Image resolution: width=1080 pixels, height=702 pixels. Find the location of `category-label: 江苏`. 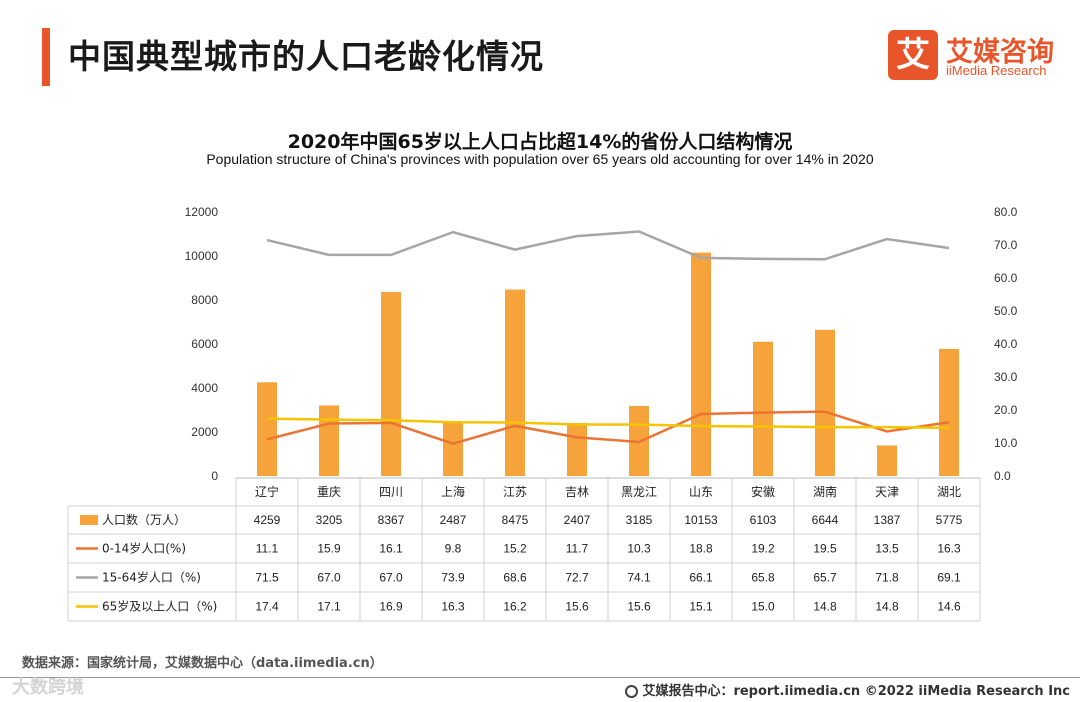

category-label: 江苏 is located at coordinates (515, 492).